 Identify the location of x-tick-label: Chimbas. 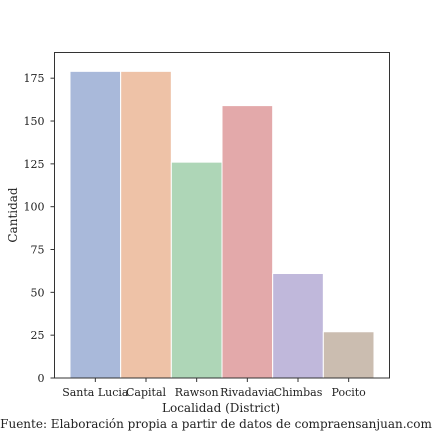
(298, 392).